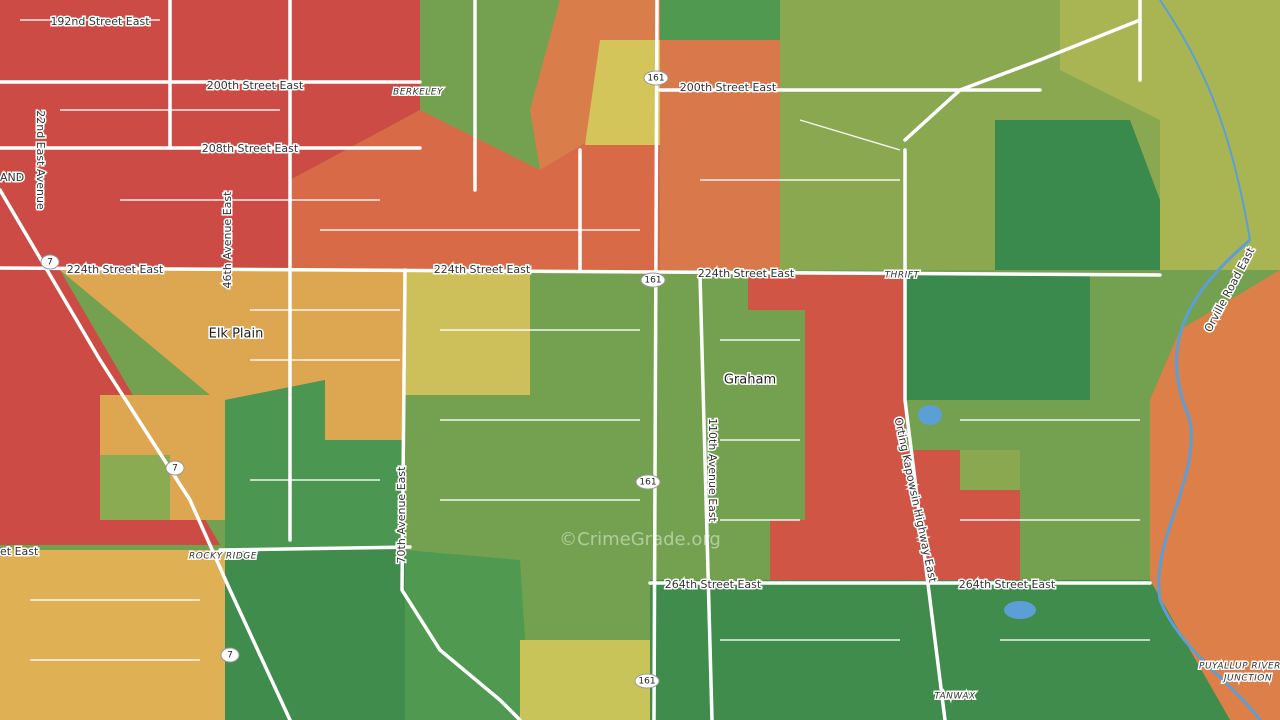 The width and height of the screenshot is (1280, 720). I want to click on place-label: BERKELEY, so click(418, 93).